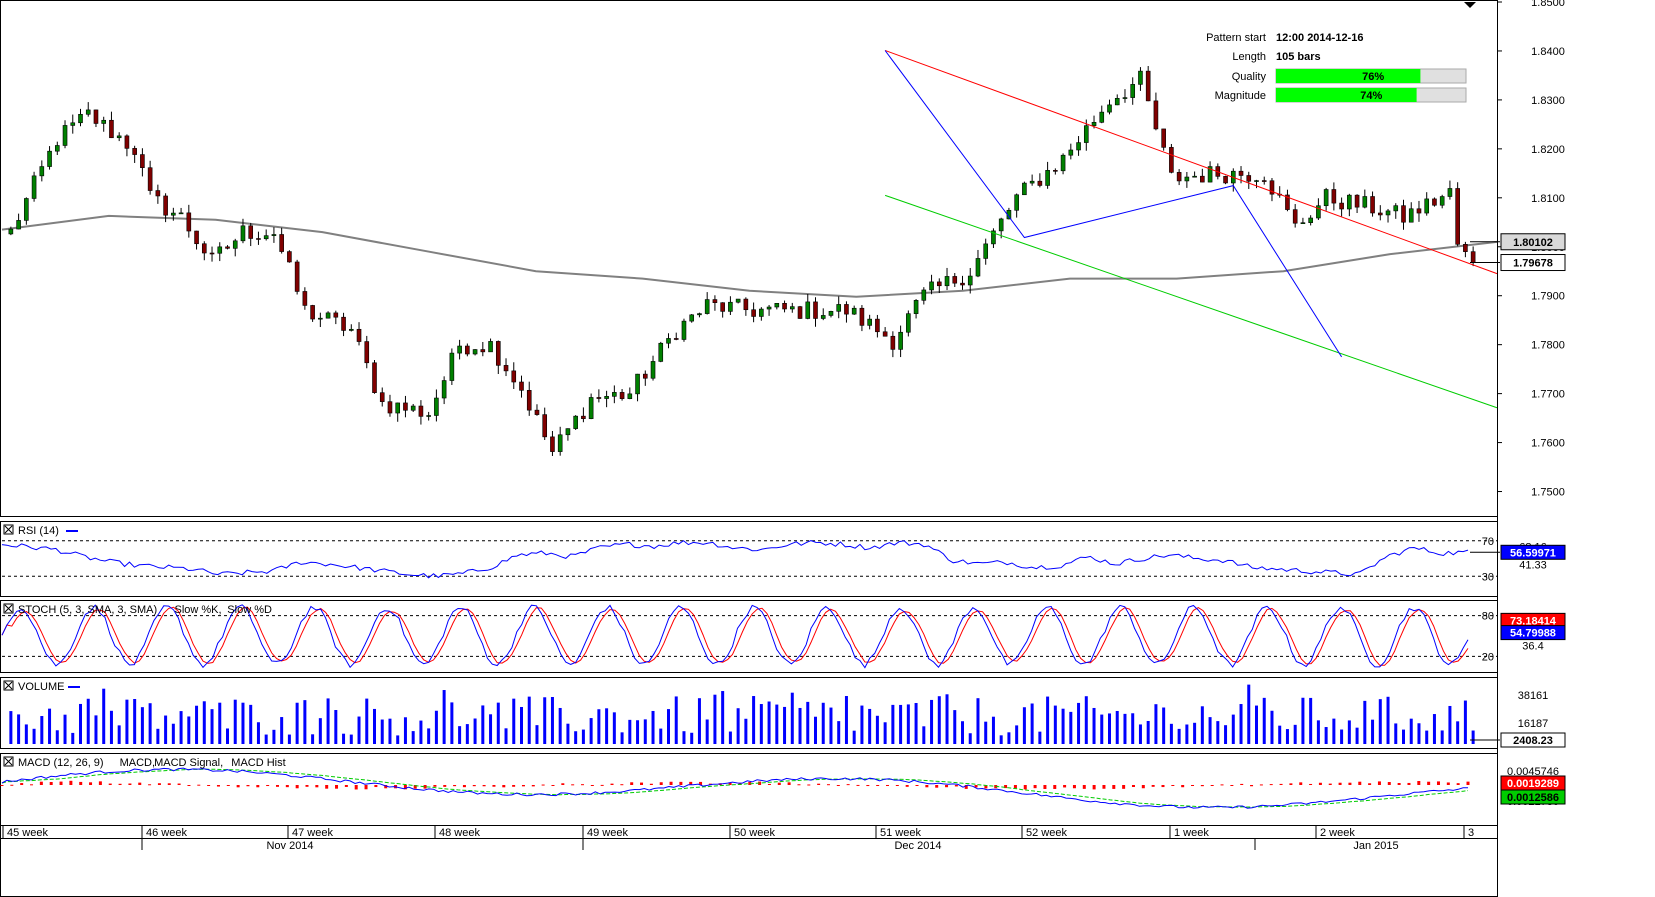  I want to click on volume-title: VOLUME, so click(41, 687).